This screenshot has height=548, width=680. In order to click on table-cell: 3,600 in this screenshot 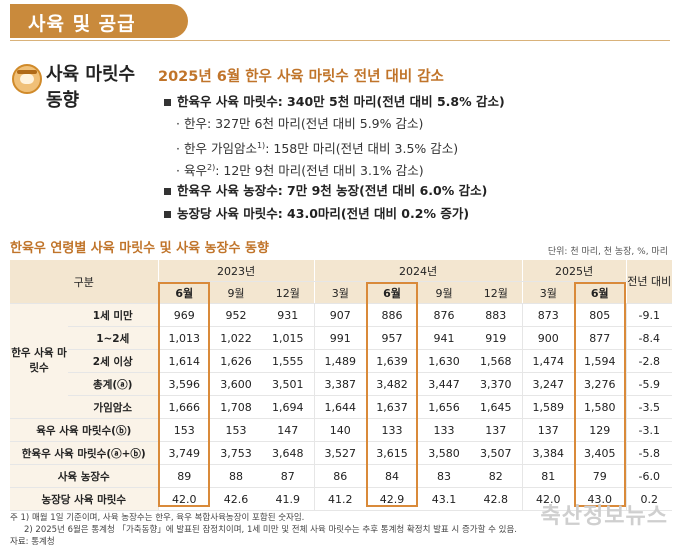, I will do `click(236, 384)`.